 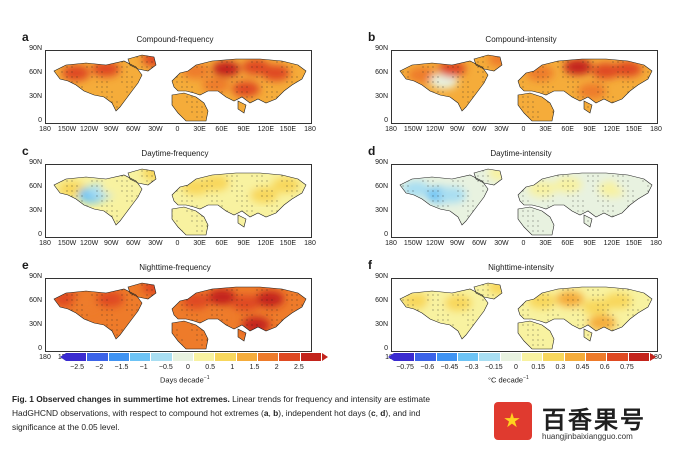 What do you see at coordinates (25, 265) in the screenshot?
I see `panel-letter: e` at bounding box center [25, 265].